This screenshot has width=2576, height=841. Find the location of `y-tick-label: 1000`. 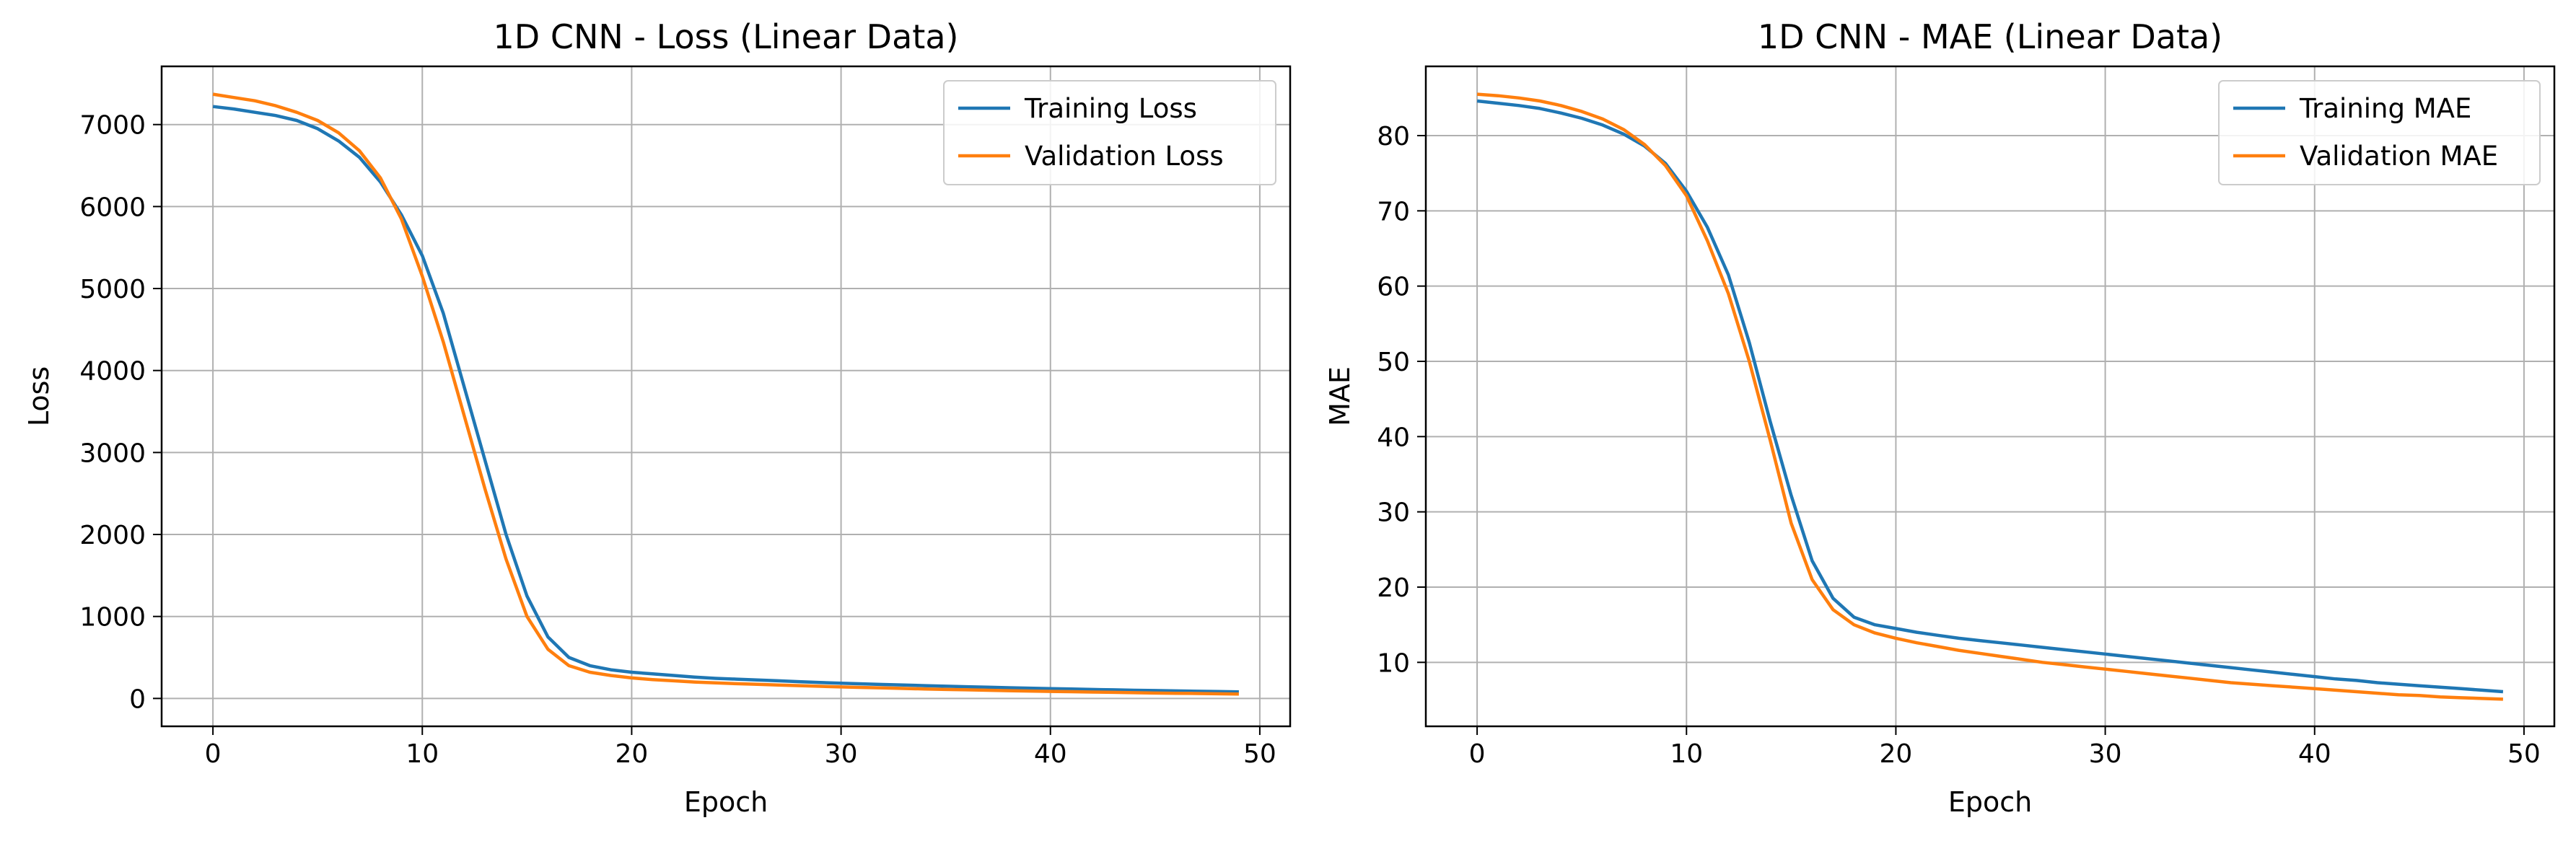

y-tick-label: 1000 is located at coordinates (112, 618).